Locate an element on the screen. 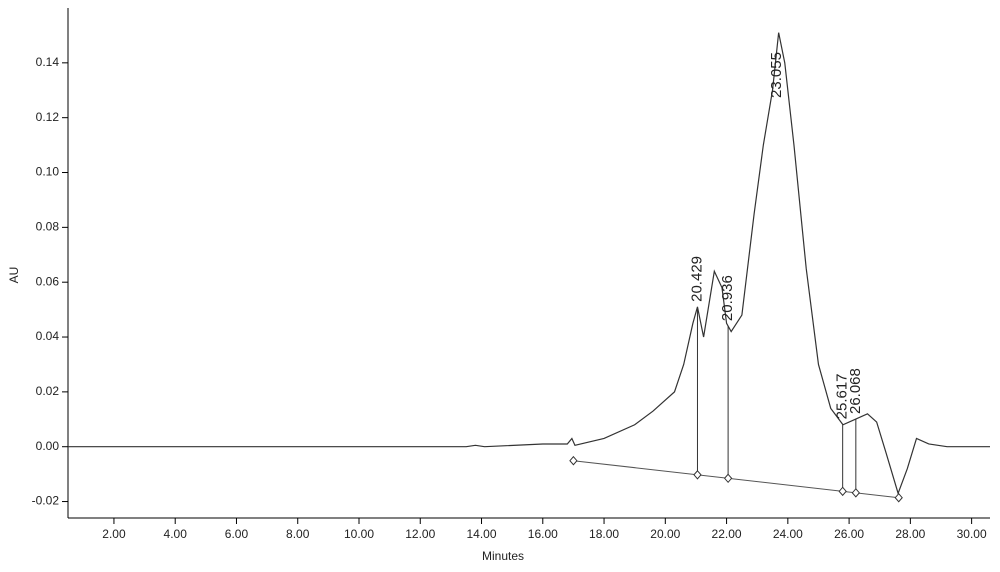 This screenshot has height=572, width=1000. y-tick-label: 0.12 is located at coordinates (48, 117).